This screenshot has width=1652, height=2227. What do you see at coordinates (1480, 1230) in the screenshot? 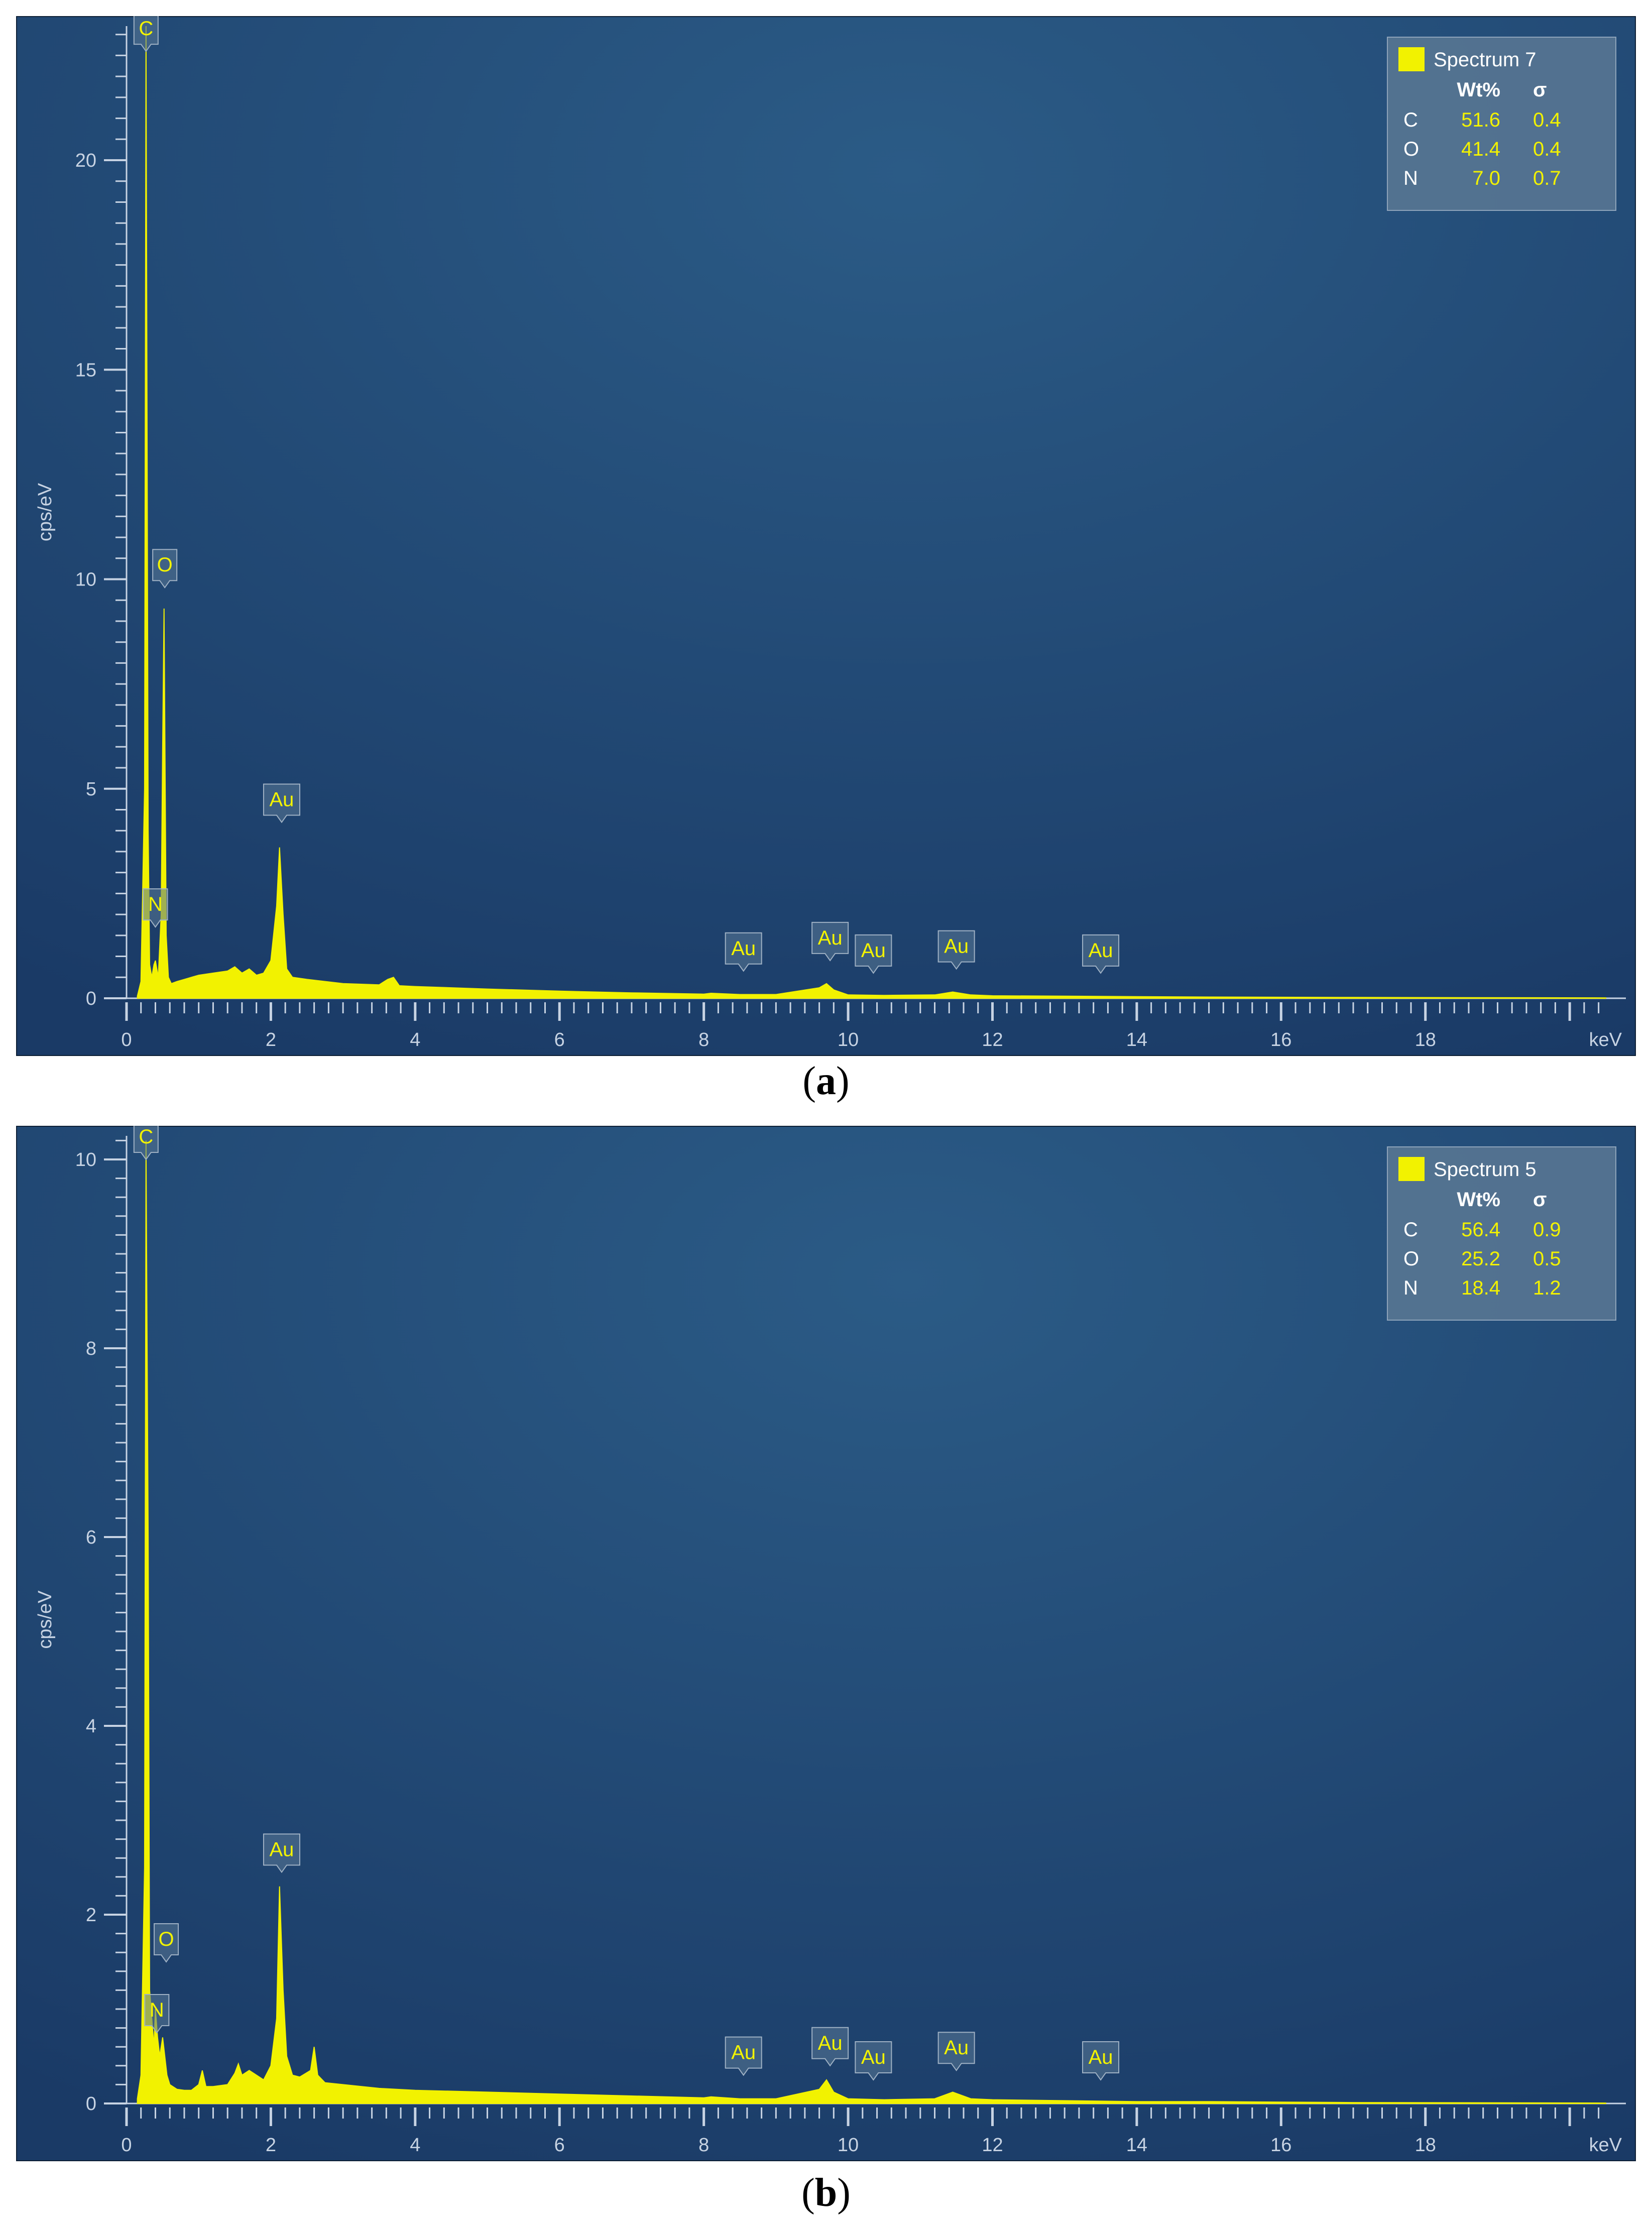
I see `legend-wt-value: 56.4` at bounding box center [1480, 1230].